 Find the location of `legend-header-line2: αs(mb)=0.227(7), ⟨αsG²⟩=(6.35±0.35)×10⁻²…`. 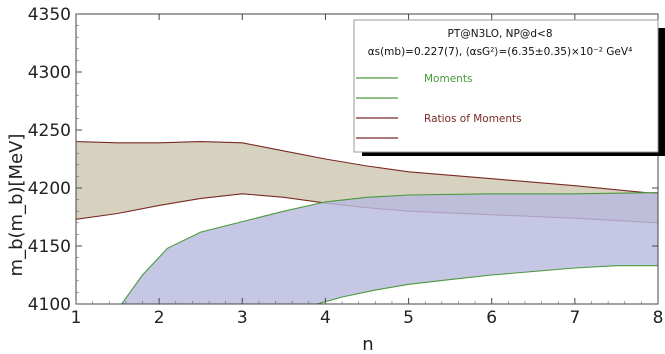

legend-header-line2: αs(mb)=0.227(7), ⟨αsG²⟩=(6.35±0.35)×10⁻²… is located at coordinates (500, 52).